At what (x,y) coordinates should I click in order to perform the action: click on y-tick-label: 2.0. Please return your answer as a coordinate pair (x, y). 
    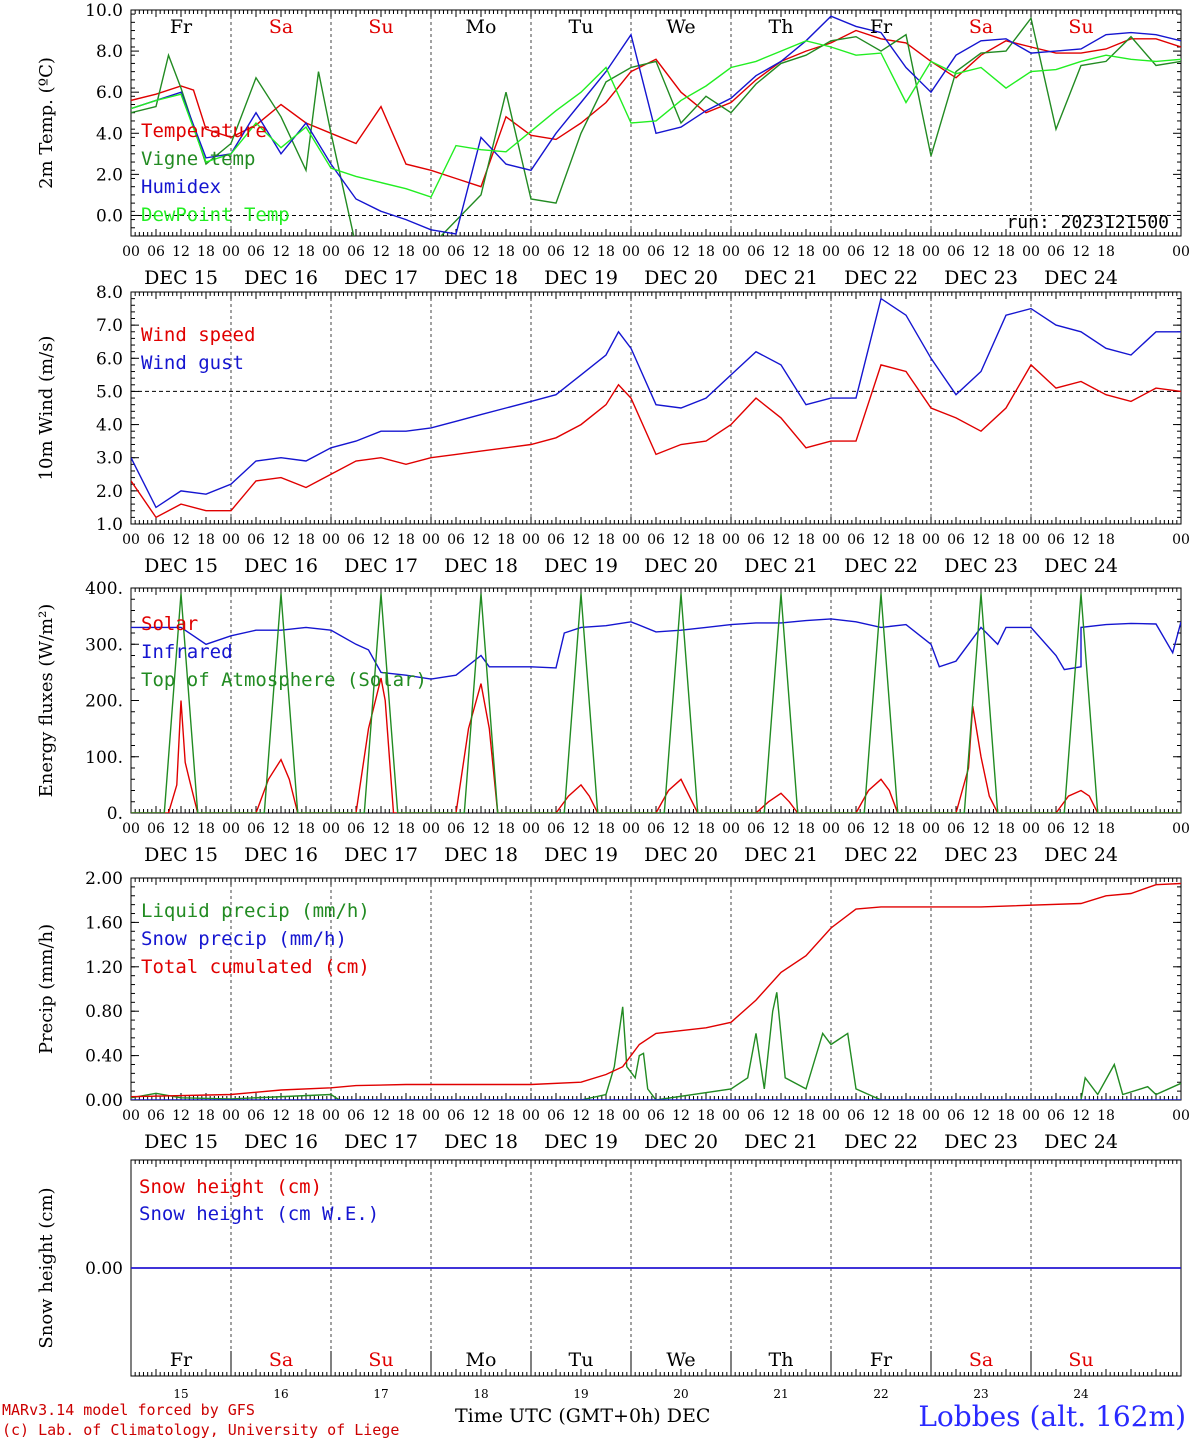
    Looking at the image, I should click on (109, 492).